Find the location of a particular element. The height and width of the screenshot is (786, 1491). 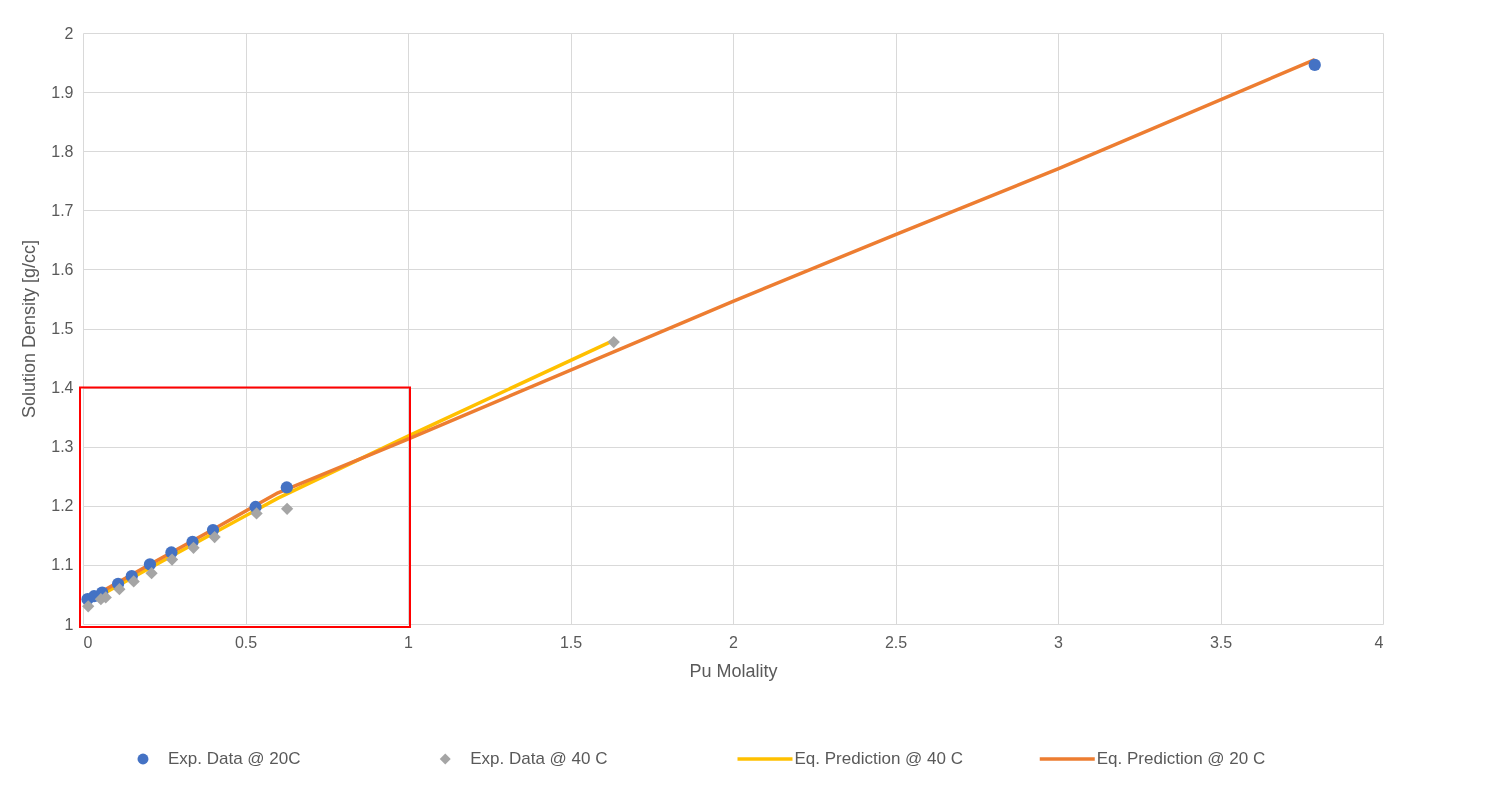

legend-label: Eq. Prediction @ 40 C is located at coordinates (878, 758).